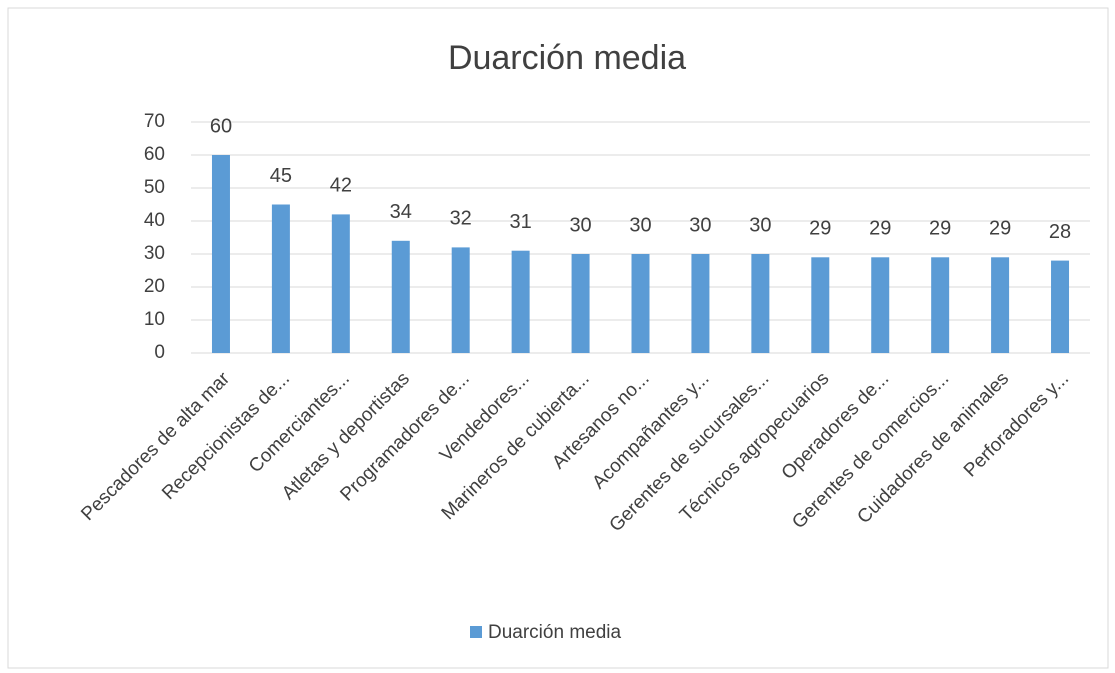 This screenshot has width=1115, height=673. I want to click on data-label: 32, so click(461, 219).